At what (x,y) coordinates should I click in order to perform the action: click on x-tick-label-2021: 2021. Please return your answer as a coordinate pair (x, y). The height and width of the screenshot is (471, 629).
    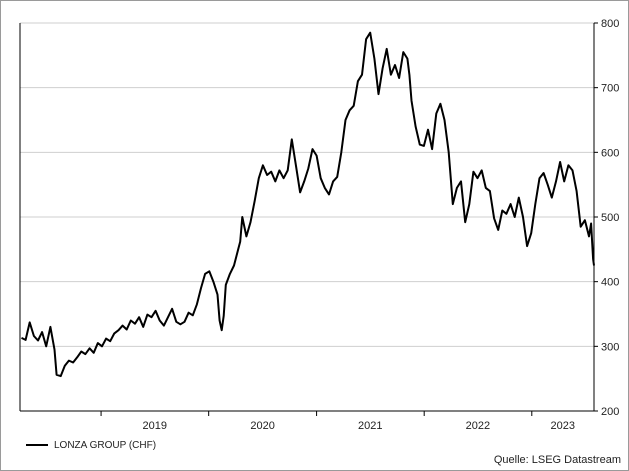
    Looking at the image, I should click on (370, 426).